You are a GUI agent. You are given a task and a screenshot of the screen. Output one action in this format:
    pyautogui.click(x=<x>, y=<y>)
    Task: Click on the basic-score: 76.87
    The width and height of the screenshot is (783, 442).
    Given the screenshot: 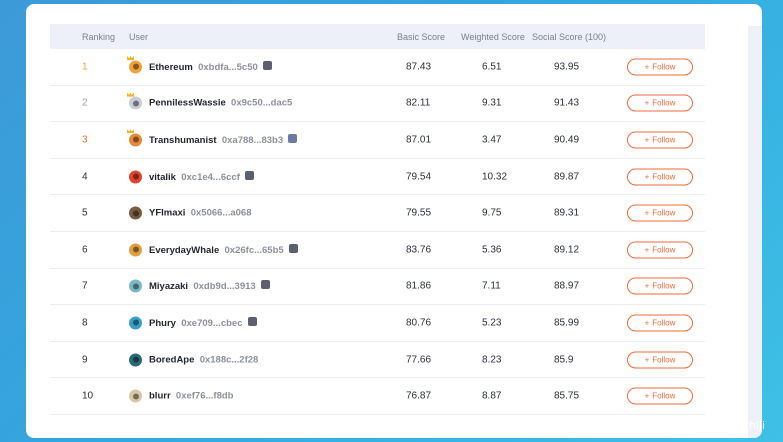 What is the action you would take?
    pyautogui.click(x=419, y=396)
    